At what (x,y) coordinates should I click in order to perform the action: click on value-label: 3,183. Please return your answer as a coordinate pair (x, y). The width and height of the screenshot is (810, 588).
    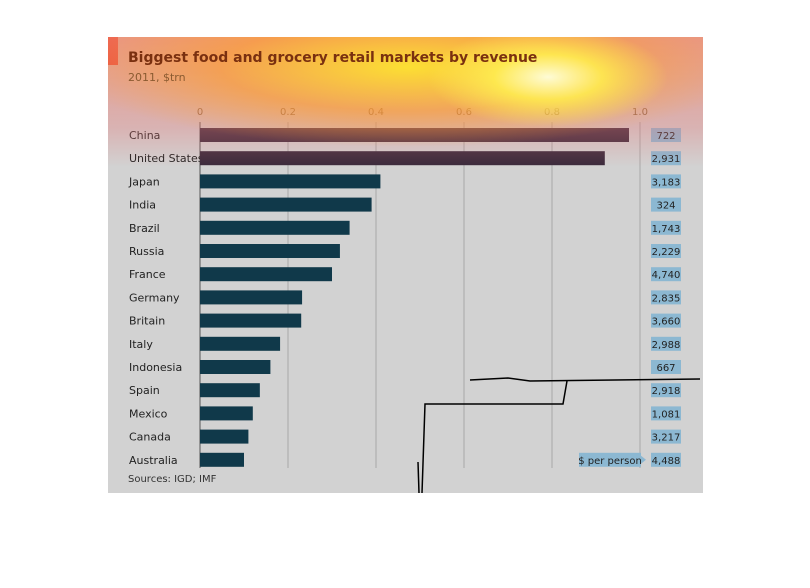
    Looking at the image, I should click on (666, 182).